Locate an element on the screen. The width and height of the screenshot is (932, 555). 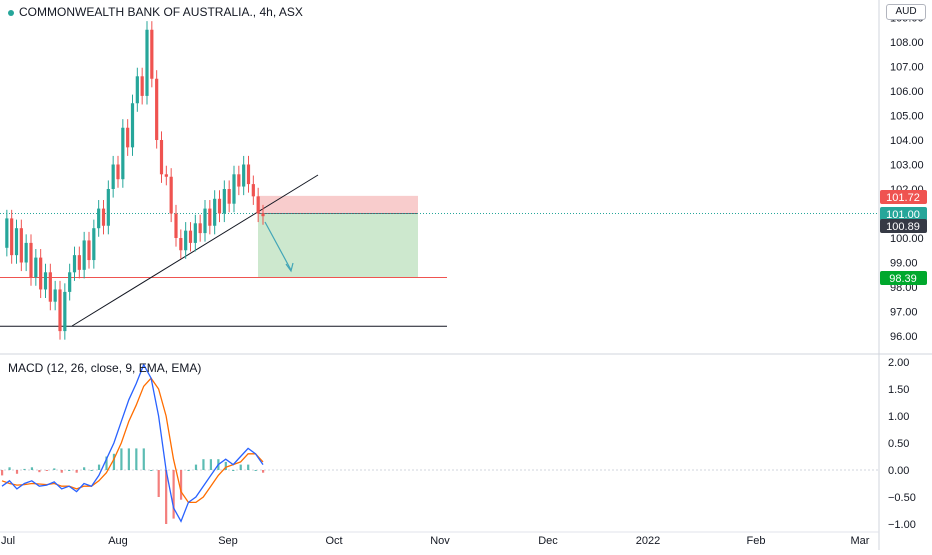
time-axis-tick-label: Oct is located at coordinates (333, 541).